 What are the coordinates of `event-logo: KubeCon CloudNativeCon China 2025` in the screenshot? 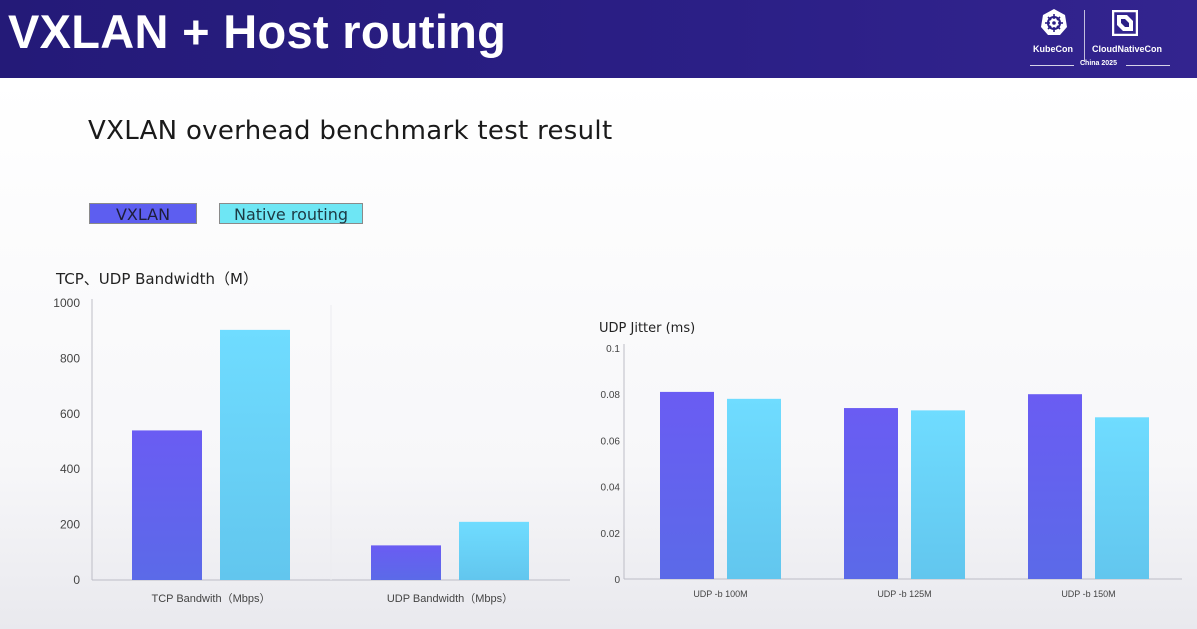 It's located at (1103, 39).